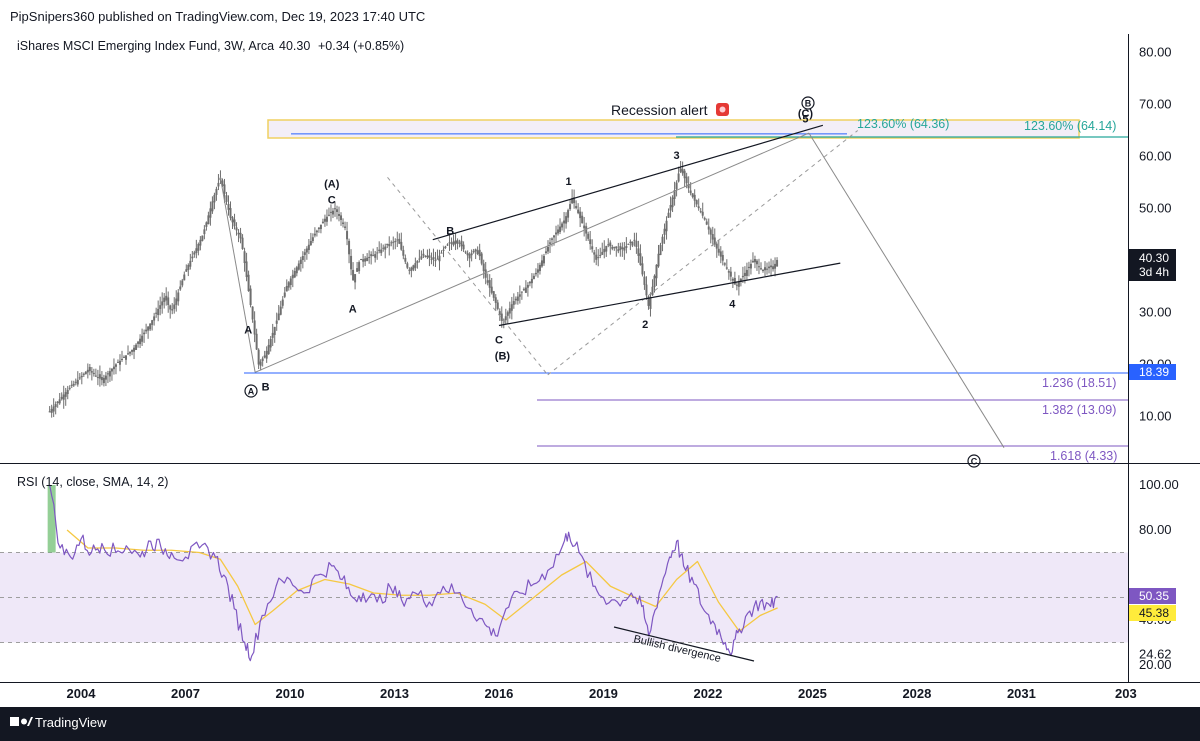 This screenshot has height=741, width=1200. I want to click on time-tick: 2022, so click(707, 693).